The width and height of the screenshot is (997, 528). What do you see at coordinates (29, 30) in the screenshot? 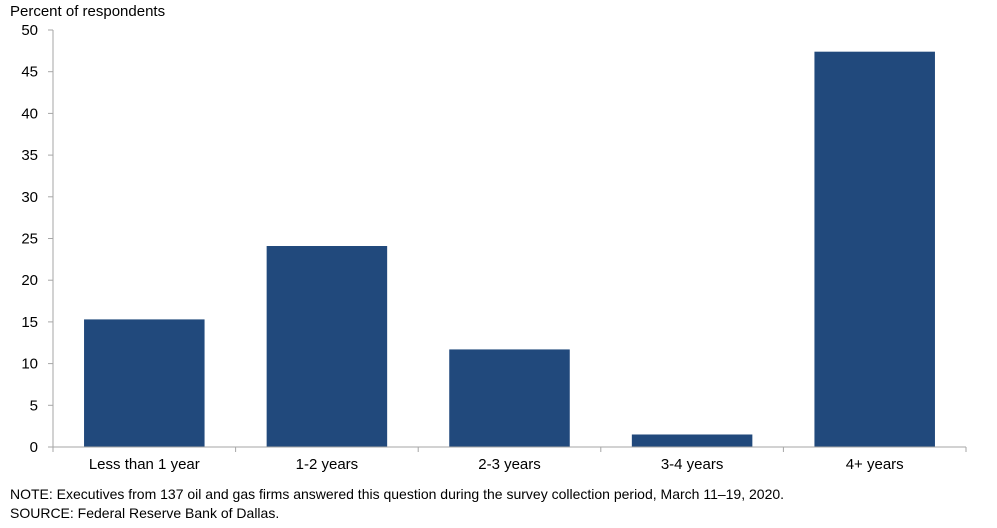
I see `y-tick-label: 50` at bounding box center [29, 30].